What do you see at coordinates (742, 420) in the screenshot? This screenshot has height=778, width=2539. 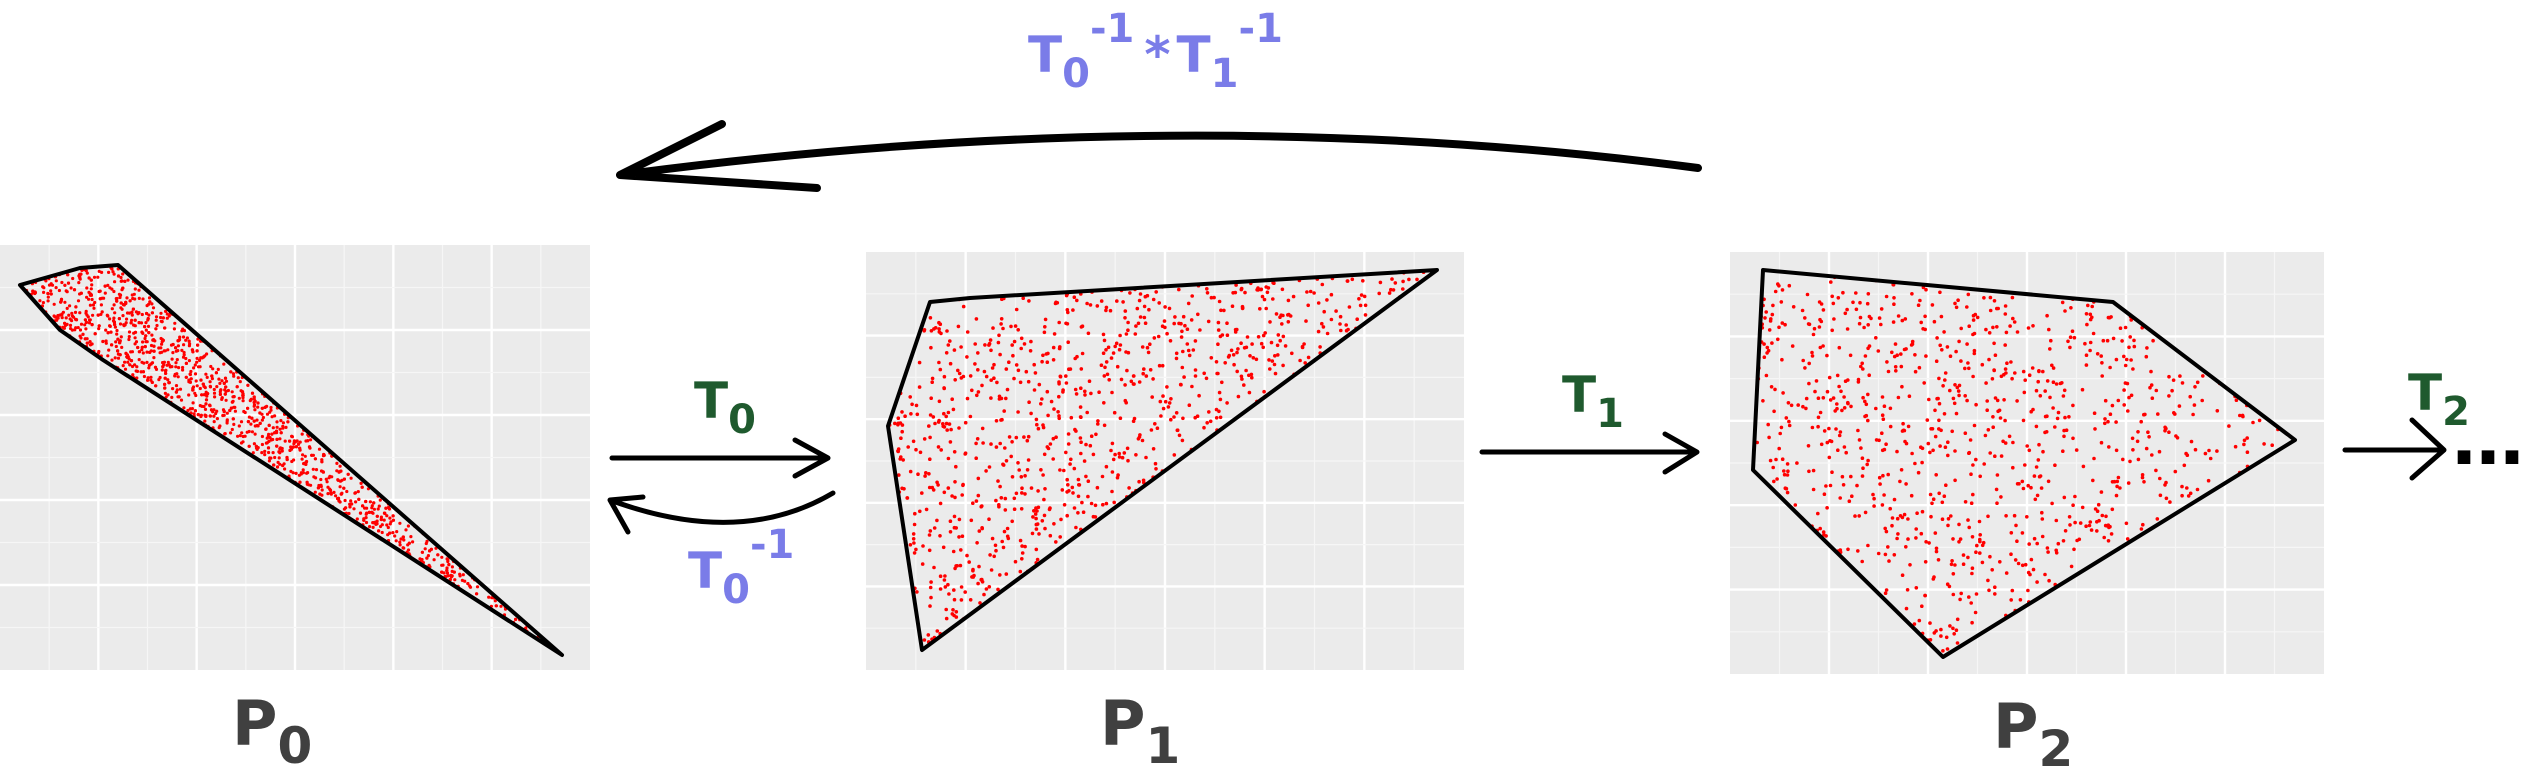 I see `t0-label-sub: 0` at bounding box center [742, 420].